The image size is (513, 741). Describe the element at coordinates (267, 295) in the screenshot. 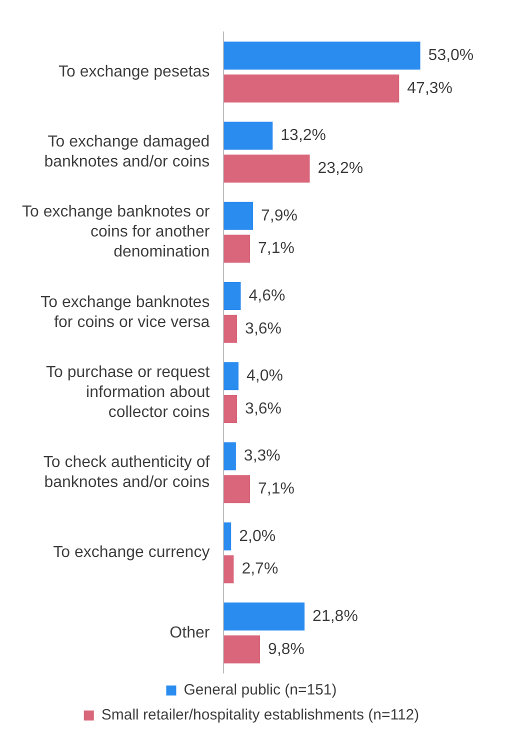

I see `data-label: 4,6%` at that location.